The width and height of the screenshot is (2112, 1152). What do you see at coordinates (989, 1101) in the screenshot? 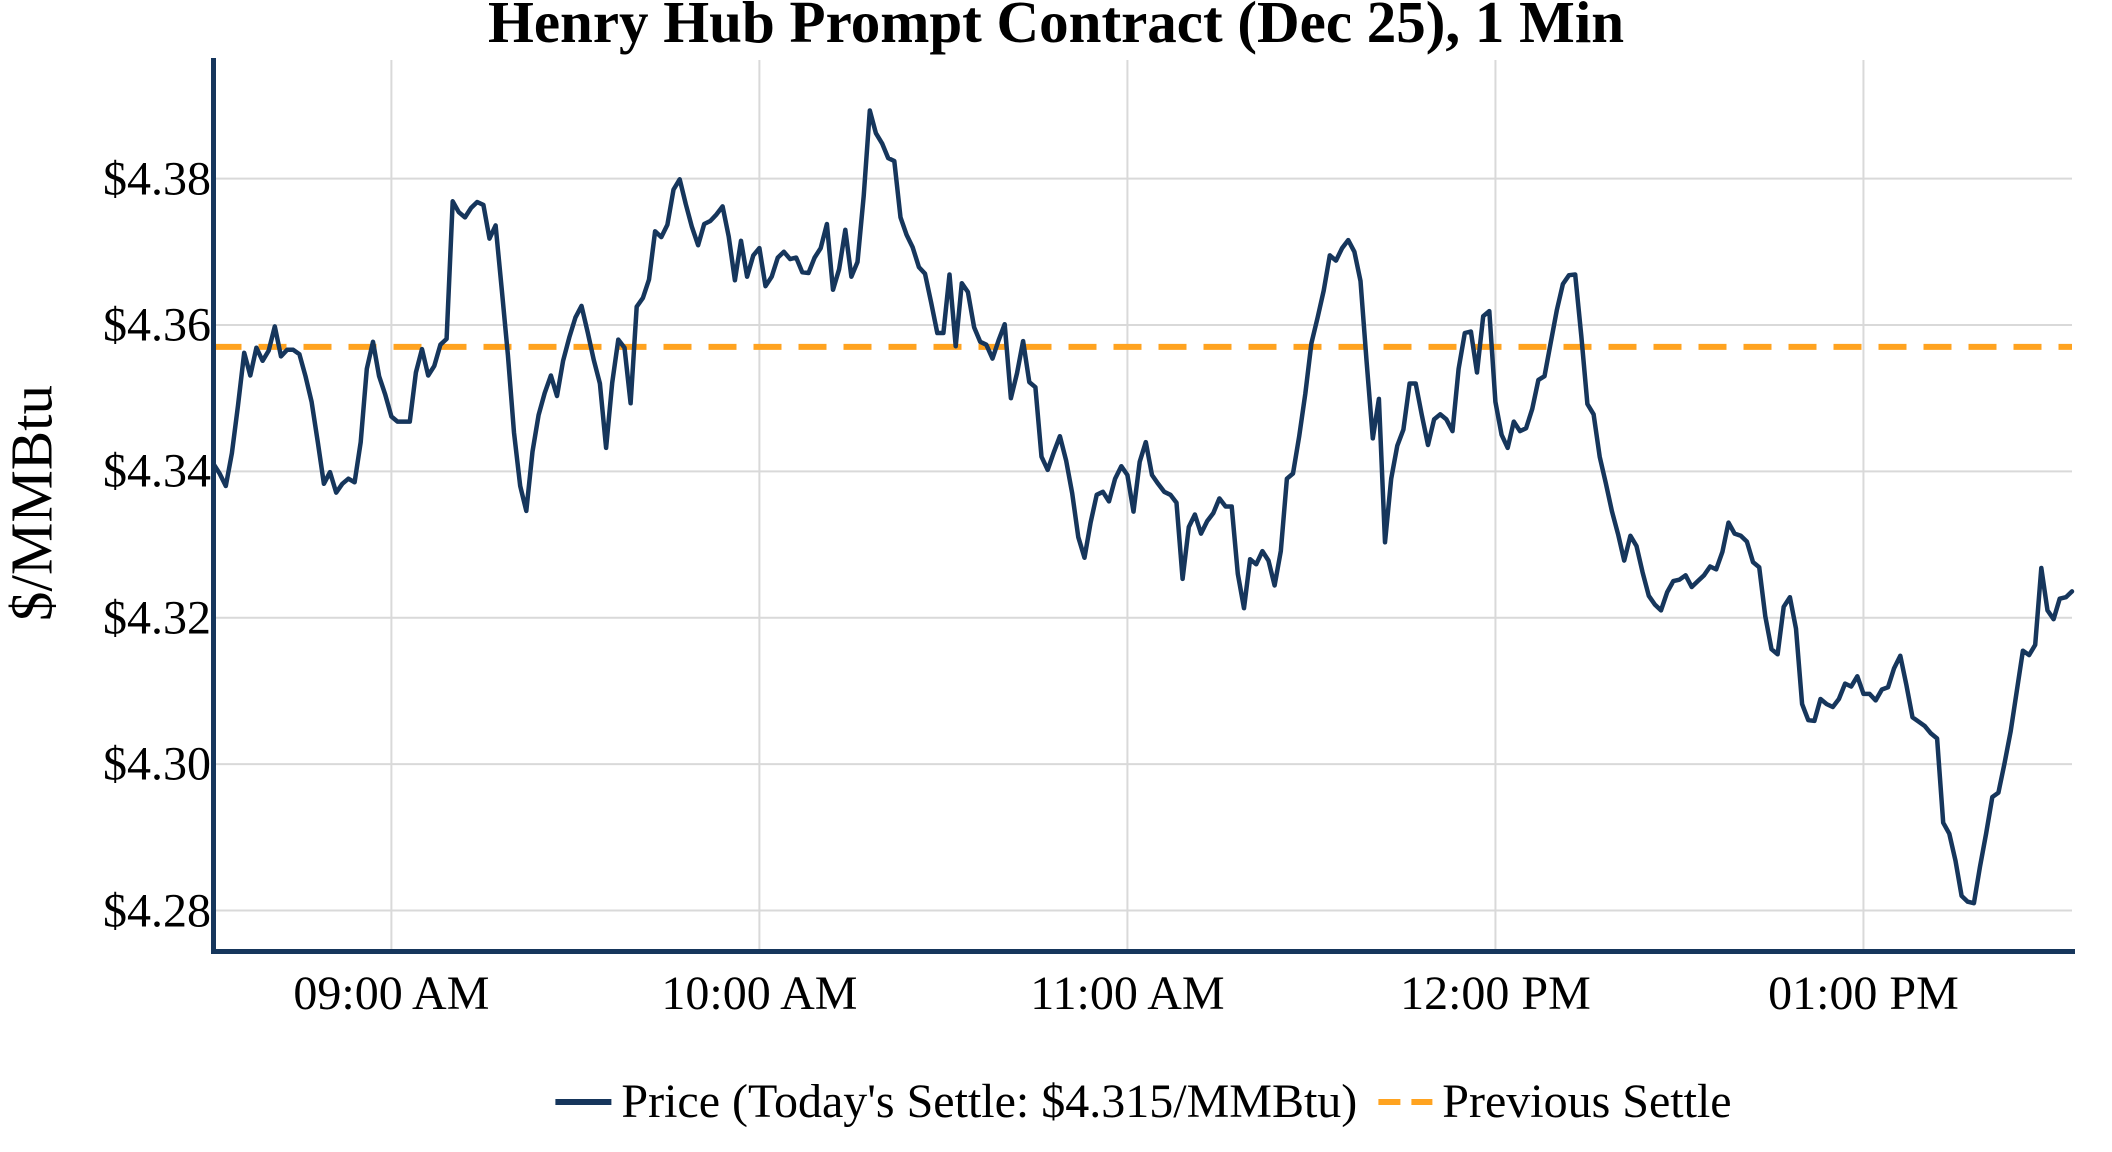
I see `legend-label-price: Price (Today's Settle: $4.315/MMBtu)` at bounding box center [989, 1101].